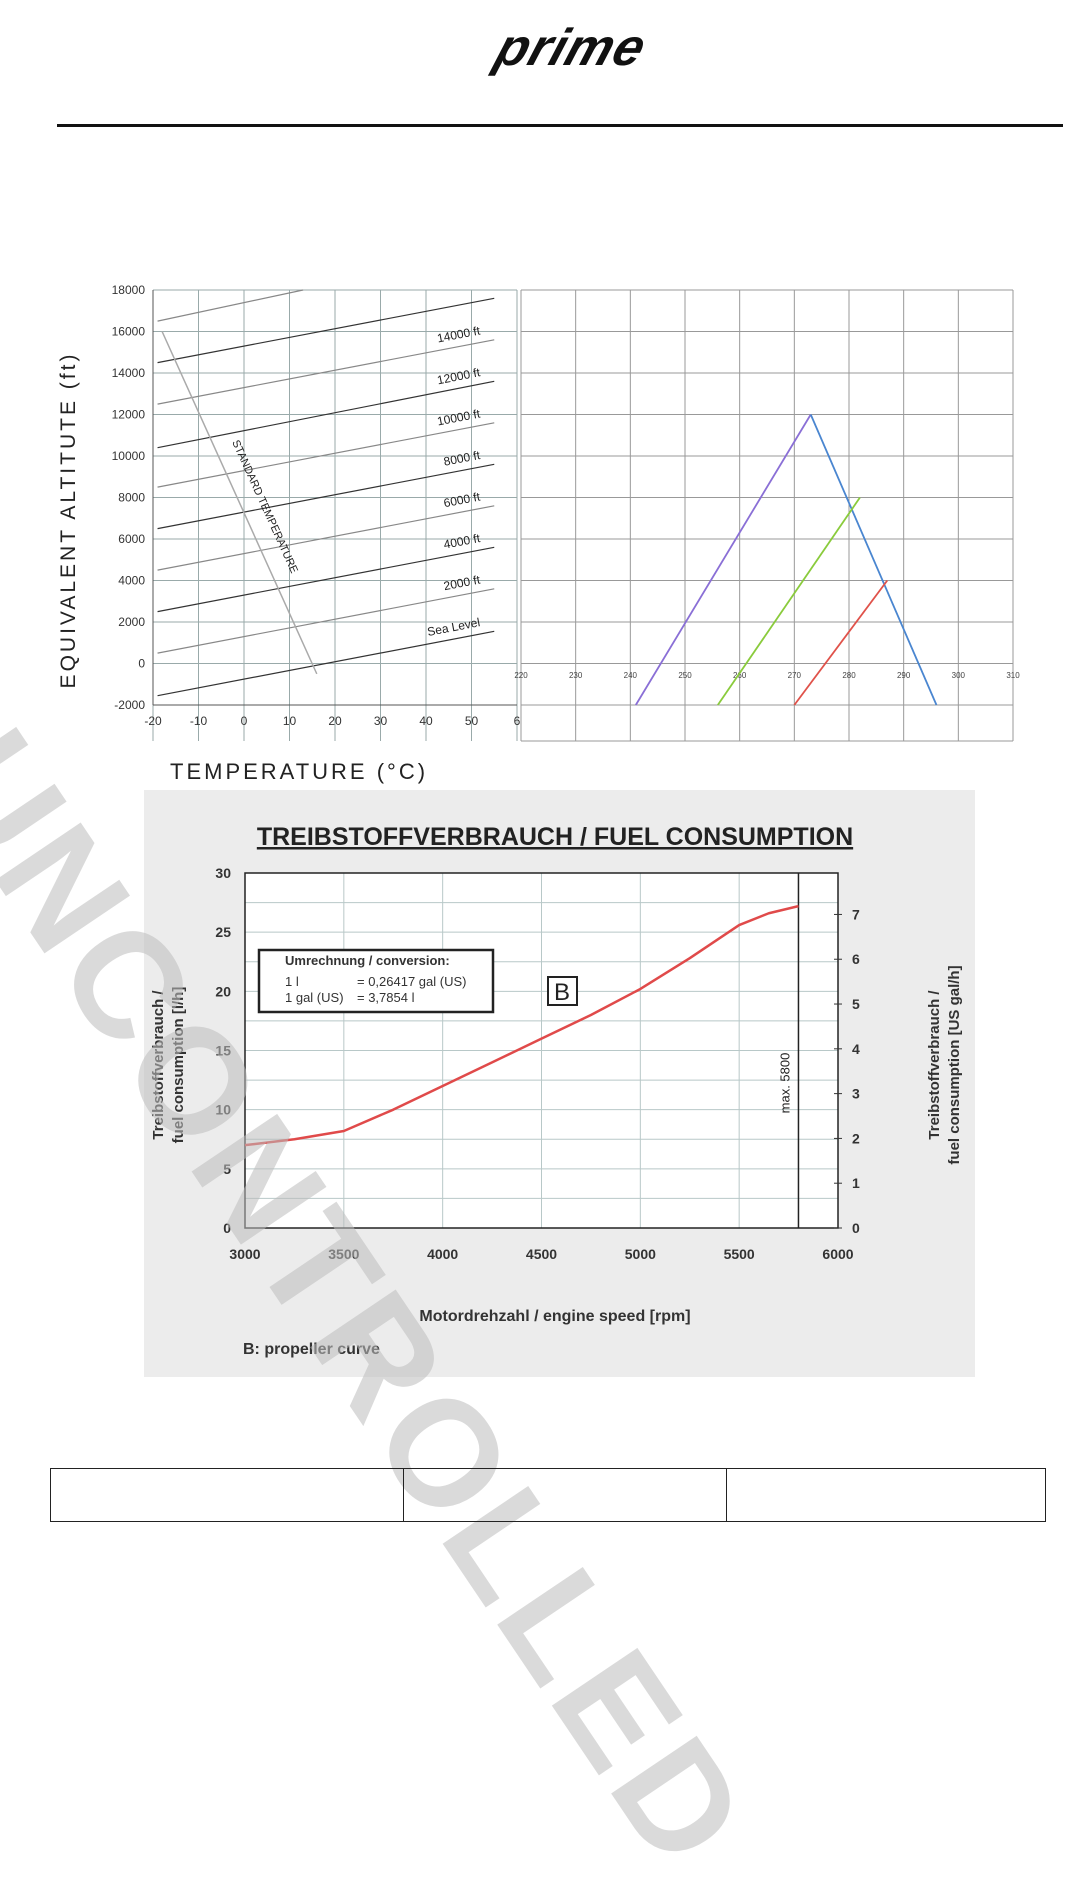 This screenshot has height=1900, width=1084. I want to click on altitude-line-label: 10000 ft, so click(459, 417).